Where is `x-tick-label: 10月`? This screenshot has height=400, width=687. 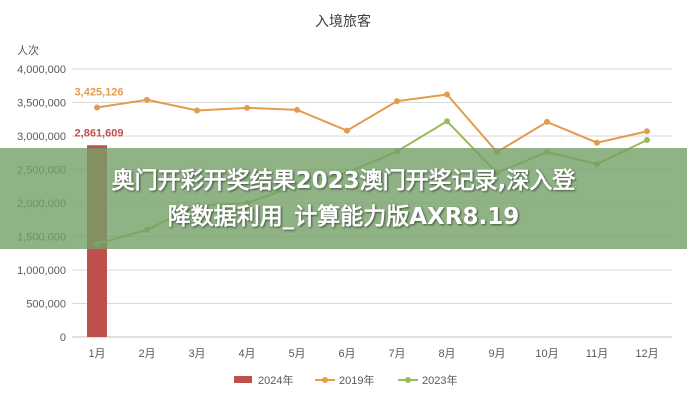
x-tick-label: 10月 is located at coordinates (546, 354).